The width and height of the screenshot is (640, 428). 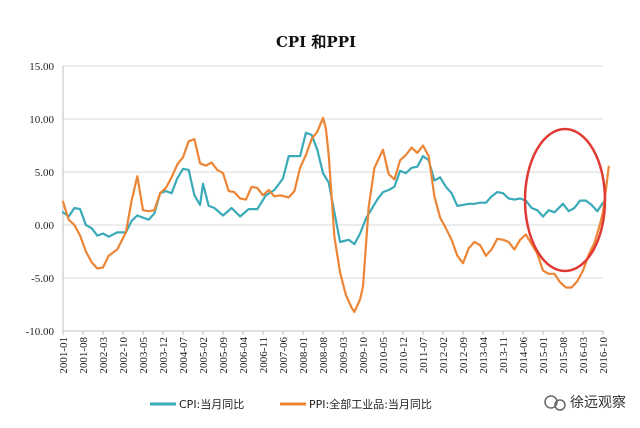 What do you see at coordinates (564, 355) in the screenshot?
I see `x-tick-label: 2015-08` at bounding box center [564, 355].